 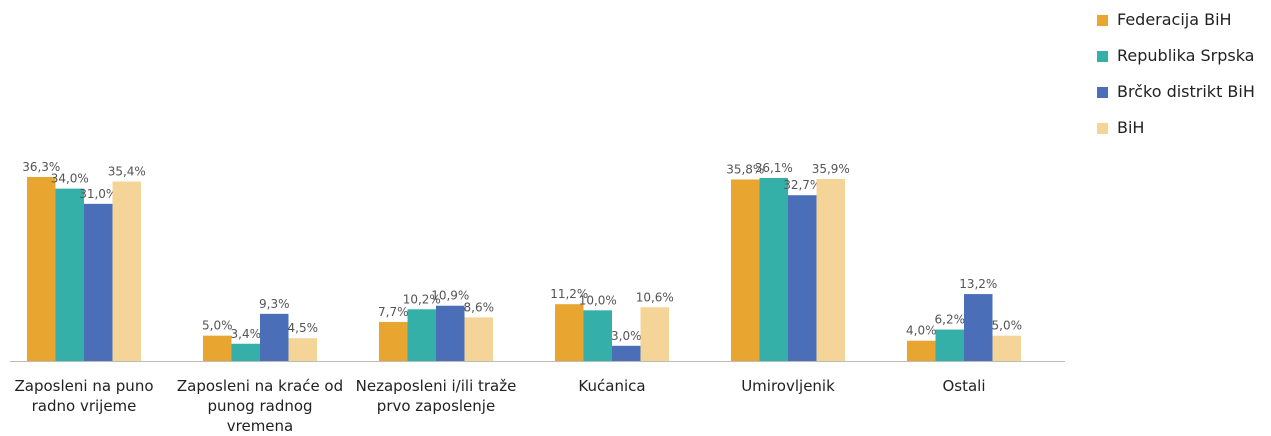 What do you see at coordinates (98, 194) in the screenshot?
I see `value-label: 31,0%` at bounding box center [98, 194].